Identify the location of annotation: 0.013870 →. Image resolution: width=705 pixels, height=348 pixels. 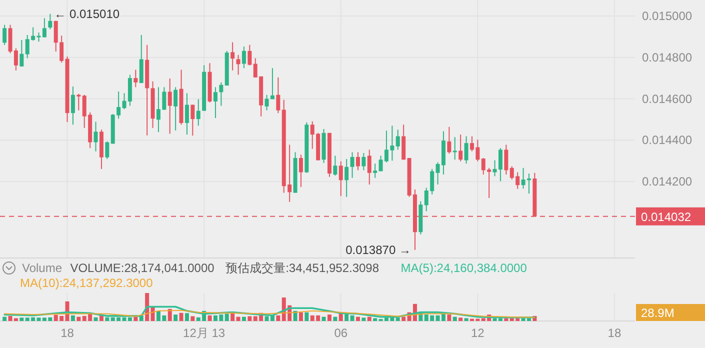
(378, 249).